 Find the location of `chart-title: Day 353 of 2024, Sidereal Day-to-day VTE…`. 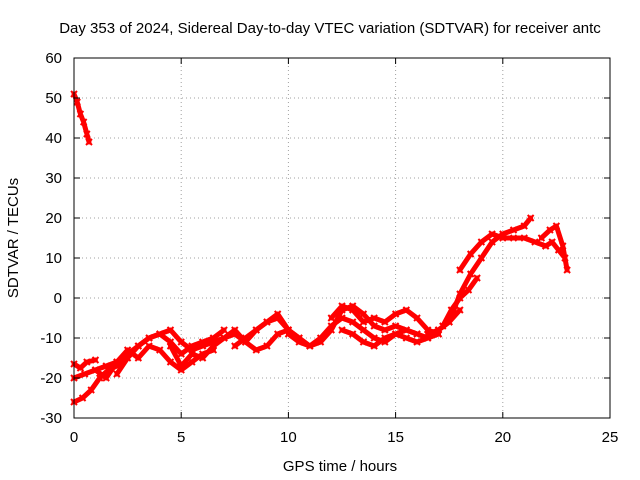

chart-title: Day 353 of 2024, Sidereal Day-to-day VTE… is located at coordinates (330, 28).